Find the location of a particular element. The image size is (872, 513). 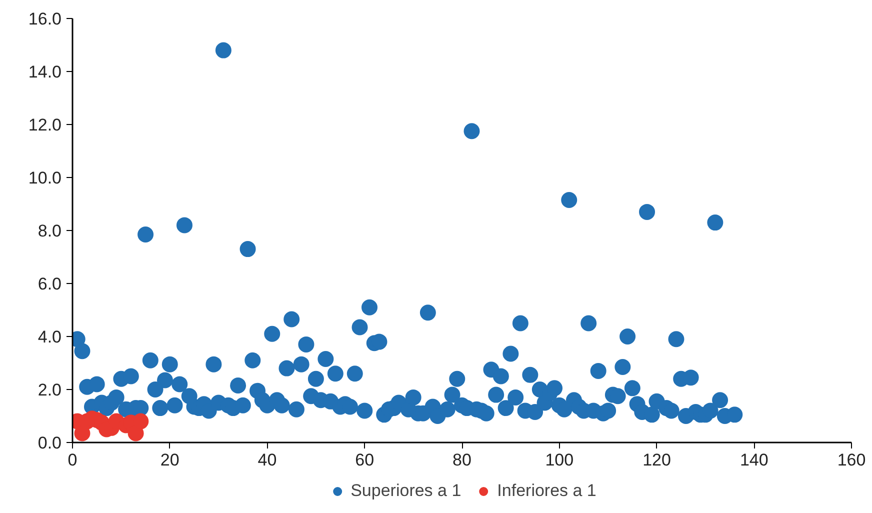

y-tick-label: 10.0 is located at coordinates (45, 178).